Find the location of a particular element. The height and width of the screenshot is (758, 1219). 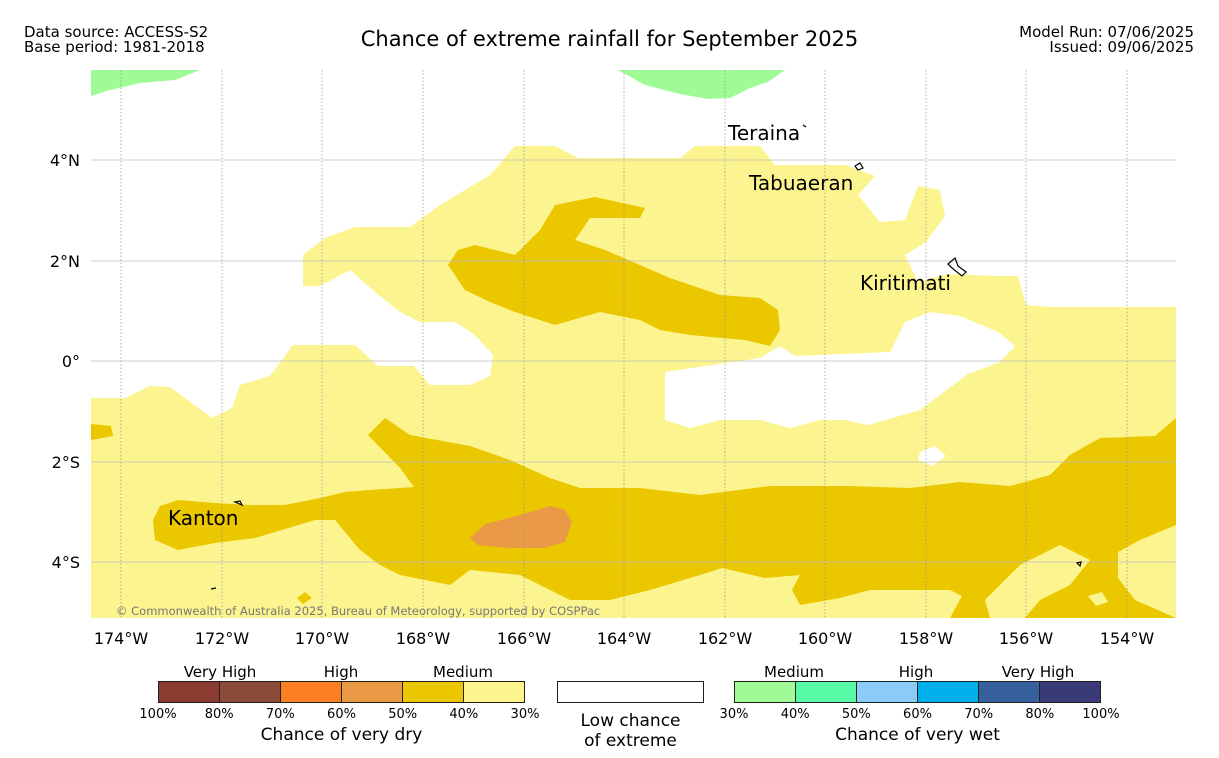

wet-legend-label: Chance of very wet is located at coordinates (917, 735).